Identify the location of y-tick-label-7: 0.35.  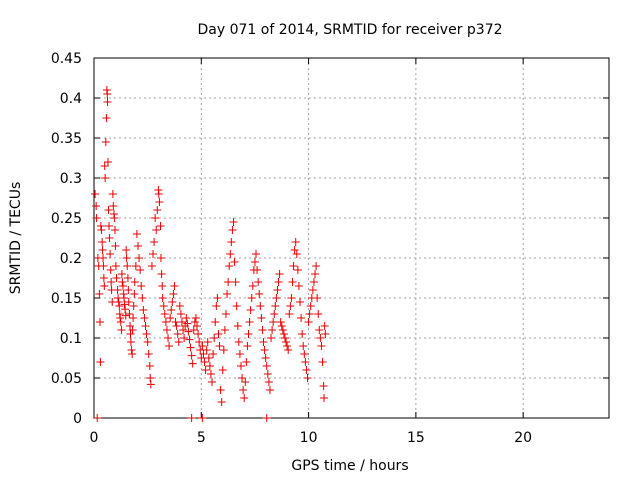
(66, 139).